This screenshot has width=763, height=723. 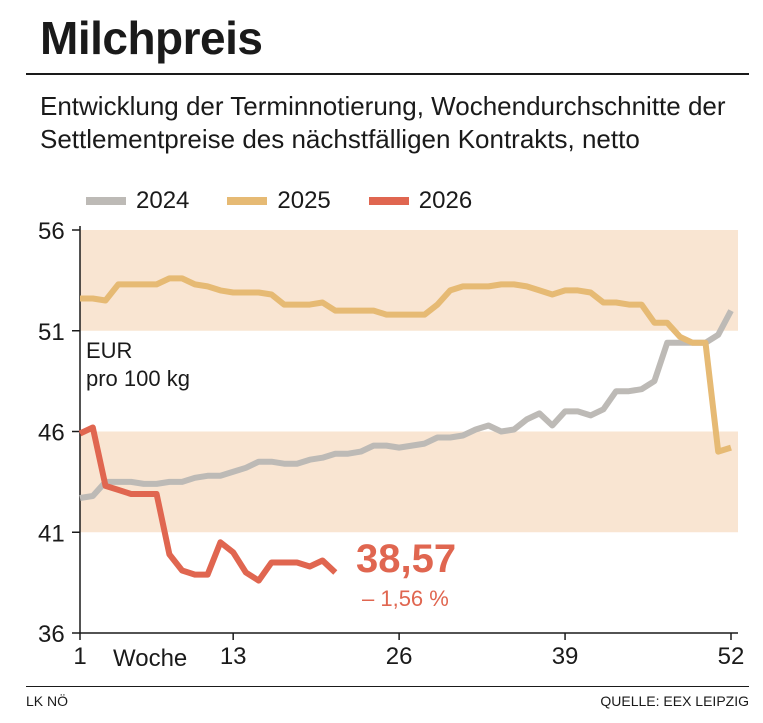 I want to click on x-tick-label-26: 26, so click(x=399, y=656).